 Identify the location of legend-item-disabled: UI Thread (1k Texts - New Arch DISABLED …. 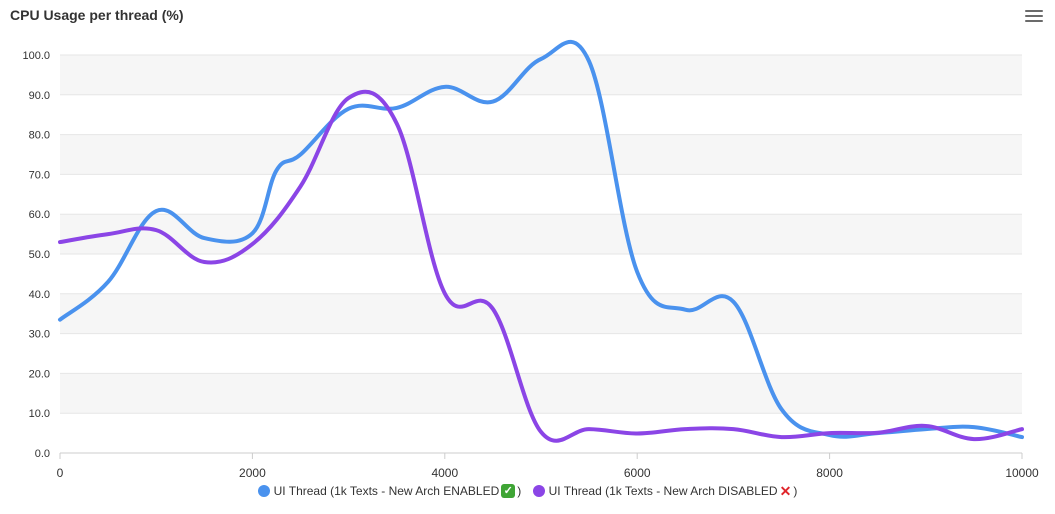
(665, 491).